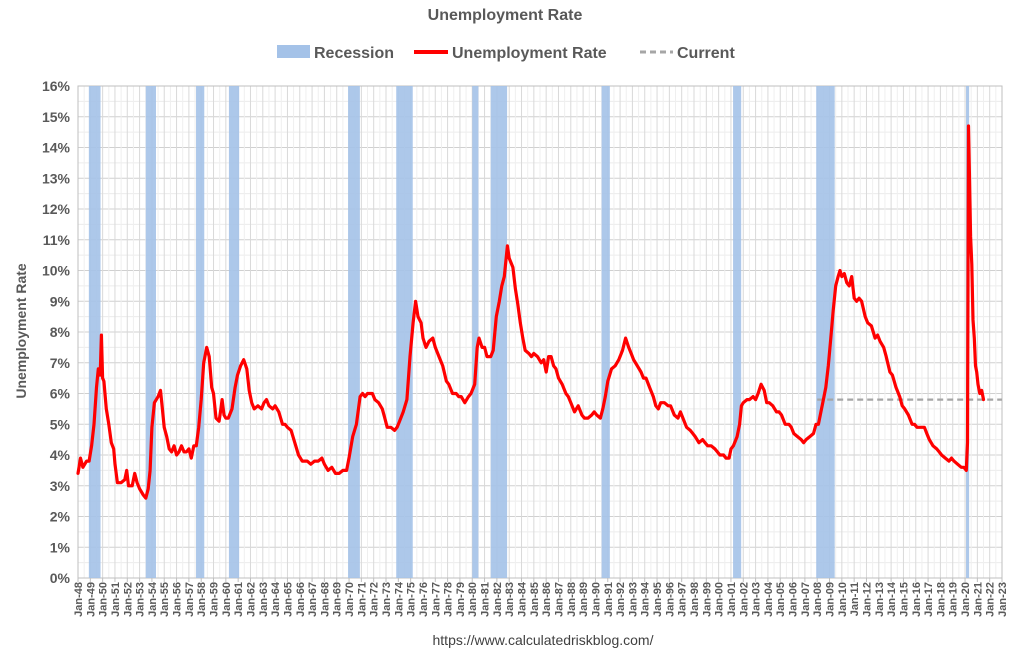  I want to click on y-tick-label: 12%, so click(56, 209).